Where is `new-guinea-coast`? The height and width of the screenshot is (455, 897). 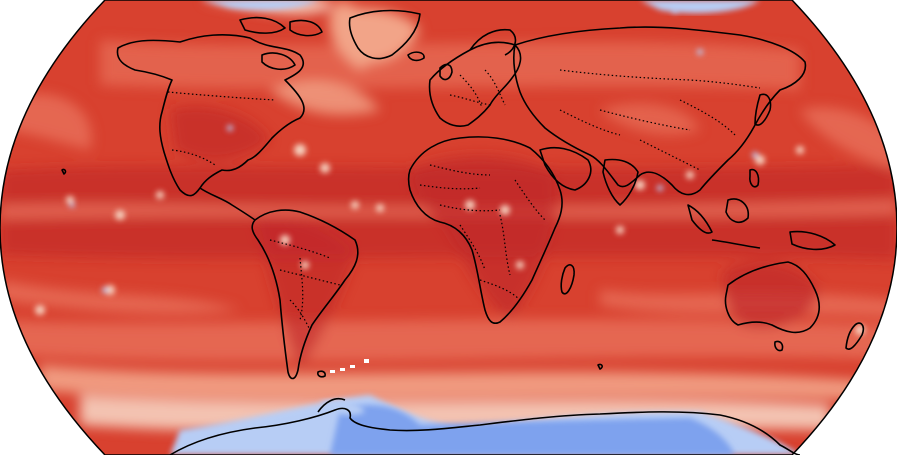 new-guinea-coast is located at coordinates (812, 240).